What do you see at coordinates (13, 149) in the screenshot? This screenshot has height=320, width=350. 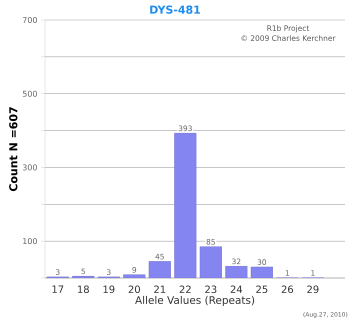 I see `y-axis-title: Count N =607` at bounding box center [13, 149].